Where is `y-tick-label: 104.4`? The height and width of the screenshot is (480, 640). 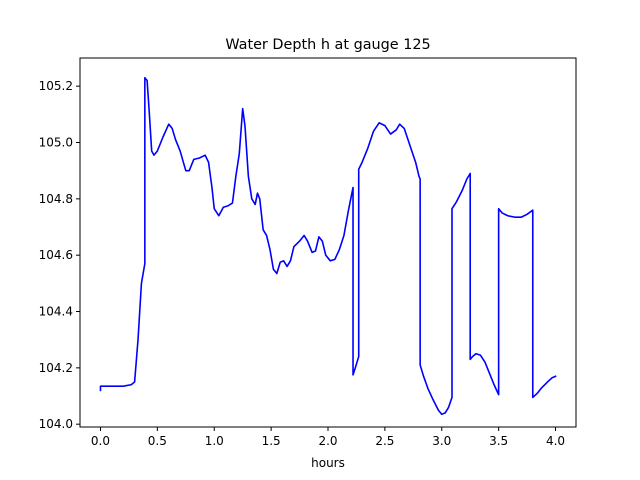
y-tick-label: 104.4 is located at coordinates (56, 312).